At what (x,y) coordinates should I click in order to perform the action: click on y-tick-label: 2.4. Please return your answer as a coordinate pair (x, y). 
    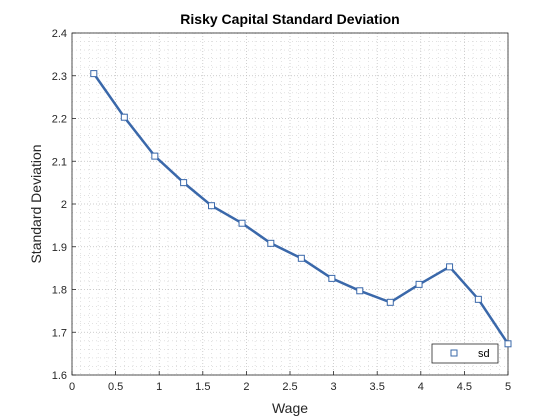
    Looking at the image, I should click on (59, 34).